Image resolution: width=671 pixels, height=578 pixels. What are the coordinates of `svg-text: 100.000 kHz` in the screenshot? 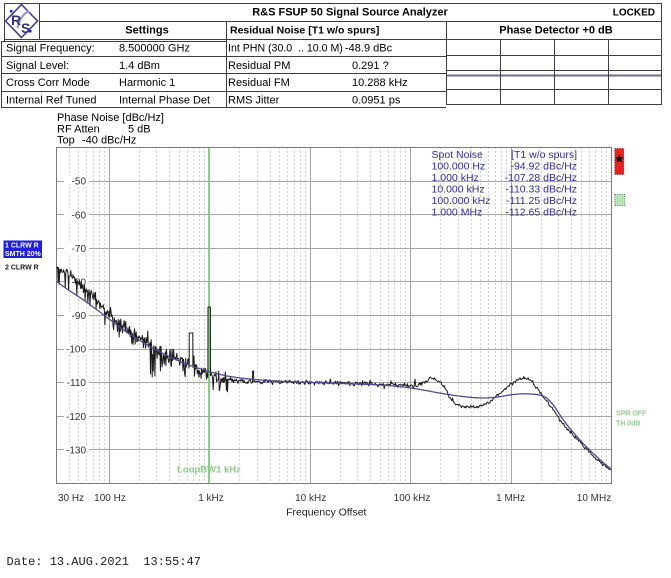 It's located at (461, 201).